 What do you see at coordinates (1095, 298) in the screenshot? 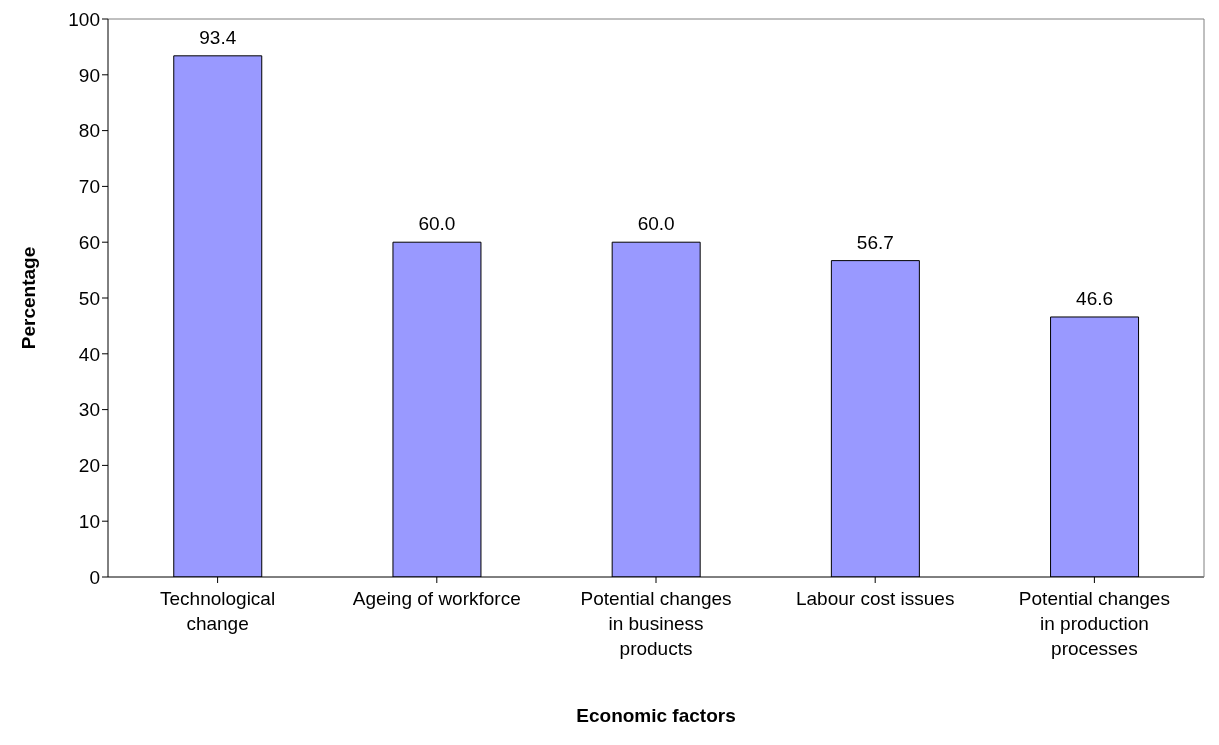
I see `data-label: 46.6` at bounding box center [1095, 298].